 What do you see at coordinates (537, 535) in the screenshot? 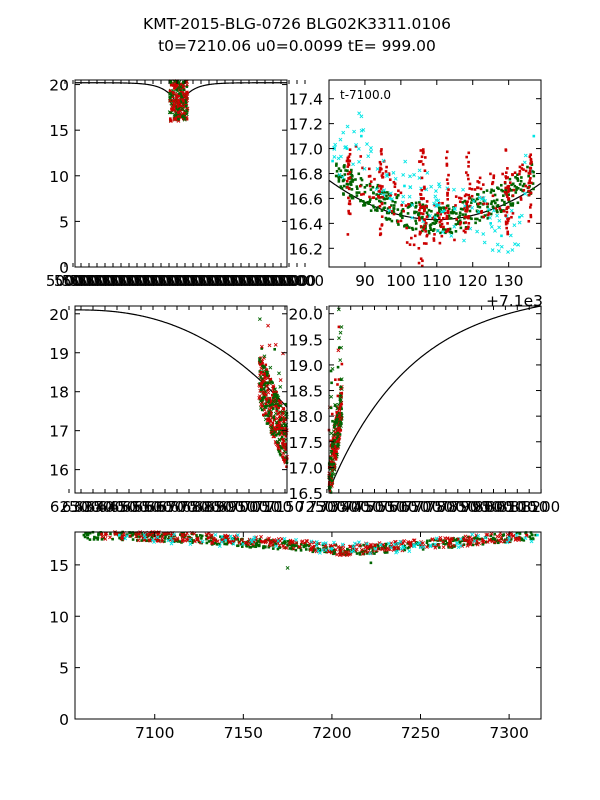
I see `panel-e-data-point-cyan` at bounding box center [537, 535].